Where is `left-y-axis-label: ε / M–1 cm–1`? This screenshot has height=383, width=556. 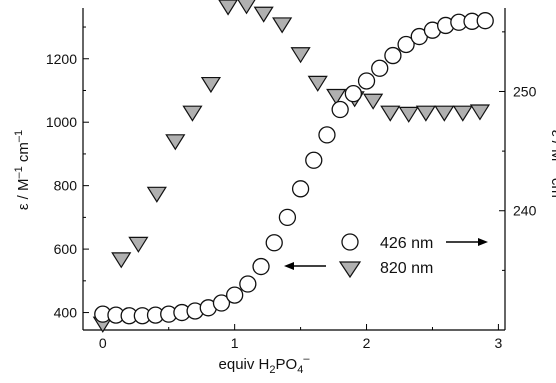 left-y-axis-label: ε / M–1 cm–1 is located at coordinates (22, 170).